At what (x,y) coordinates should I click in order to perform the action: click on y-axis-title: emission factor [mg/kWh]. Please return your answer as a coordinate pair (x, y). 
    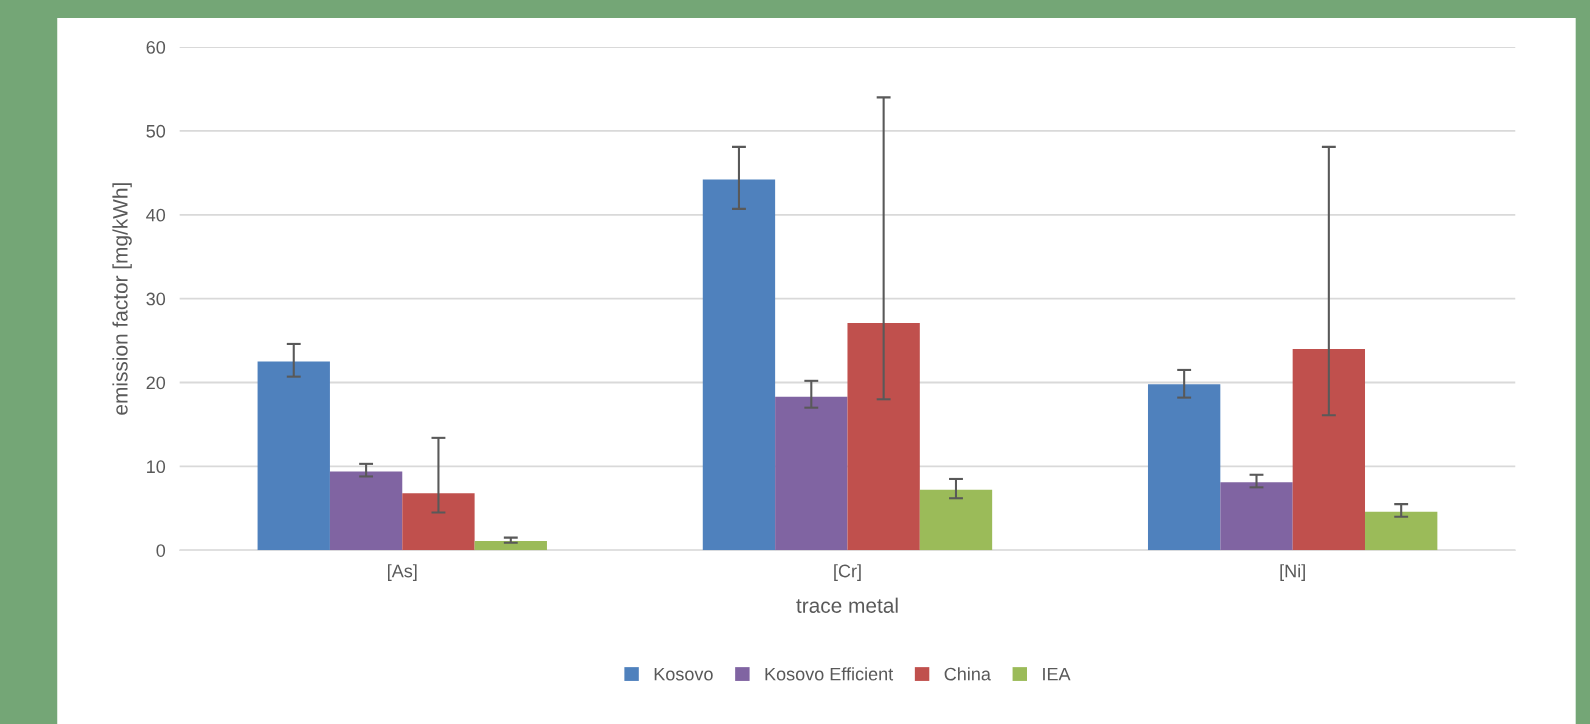
    Looking at the image, I should click on (122, 299).